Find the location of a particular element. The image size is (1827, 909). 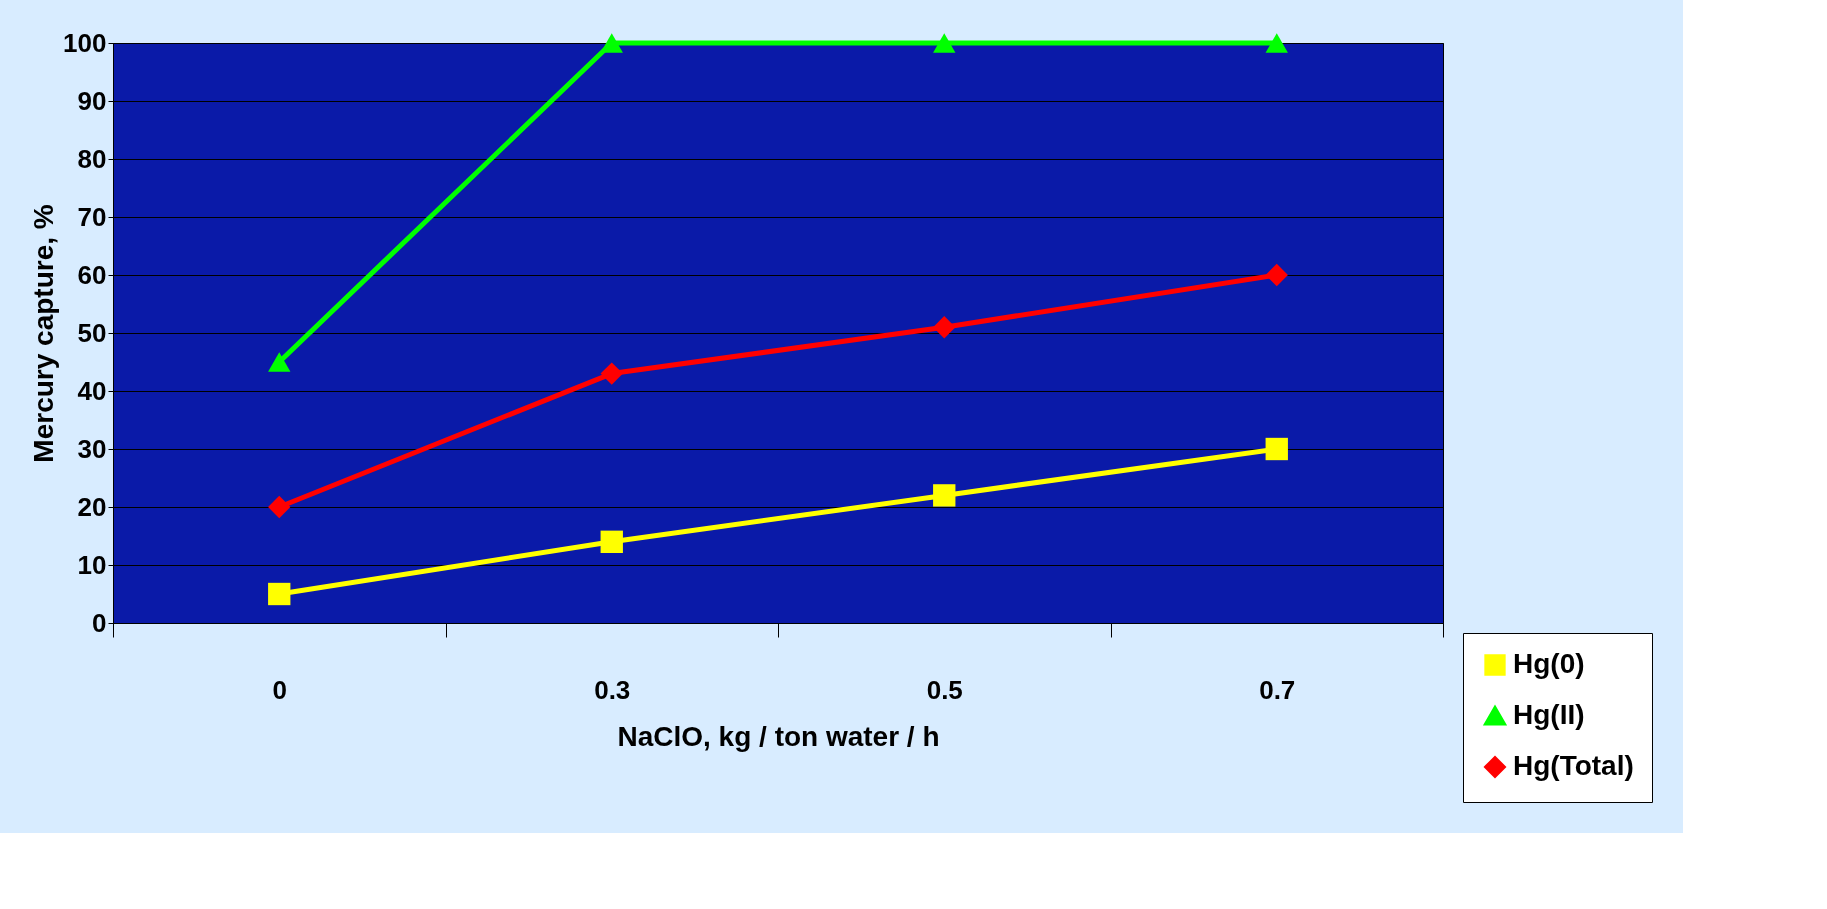

y-tick-label: 70 is located at coordinates (92, 216).